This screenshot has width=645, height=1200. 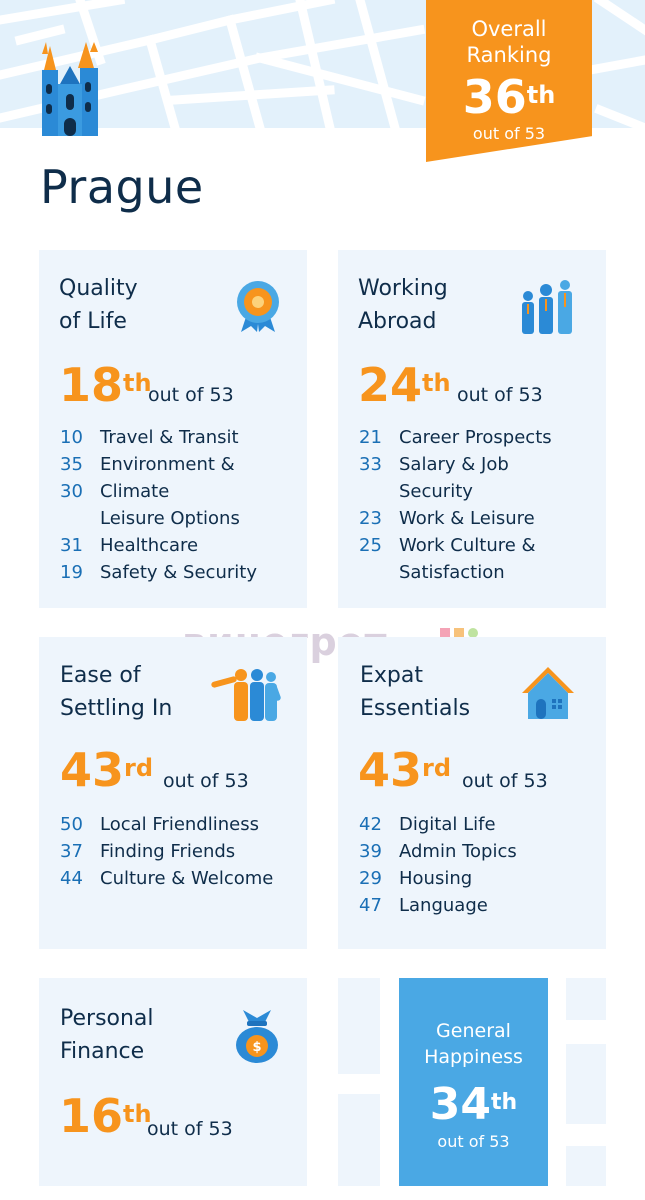 I want to click on general-happiness-rank: 34th, so click(x=473, y=1104).